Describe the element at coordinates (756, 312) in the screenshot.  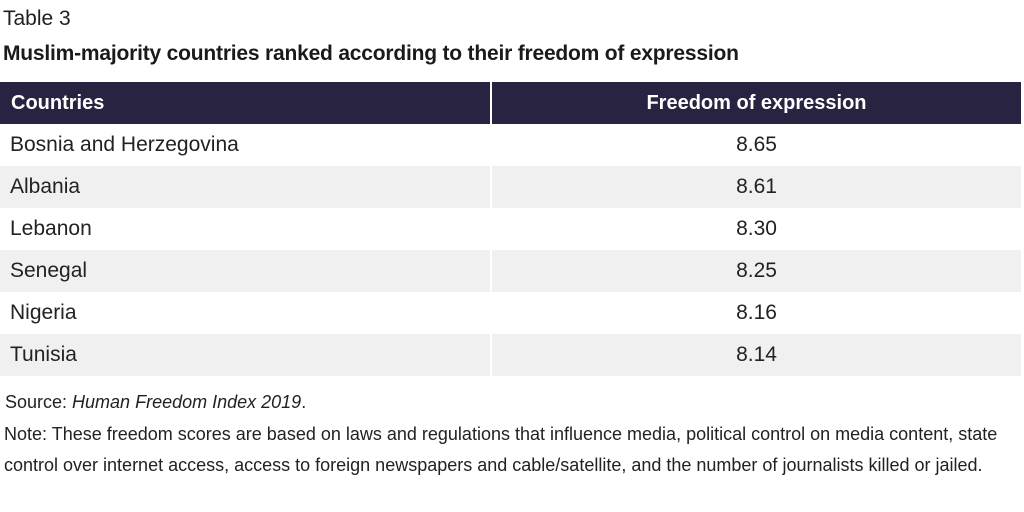
I see `freedom-score-cell: 8.16` at that location.